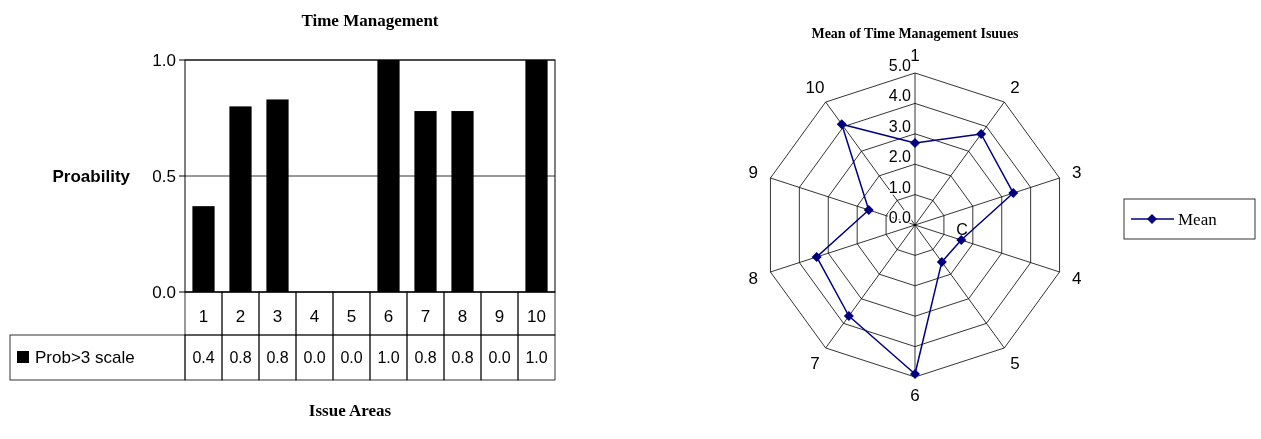 The height and width of the screenshot is (439, 1261). I want to click on spoke-label: 4, so click(1076, 278).